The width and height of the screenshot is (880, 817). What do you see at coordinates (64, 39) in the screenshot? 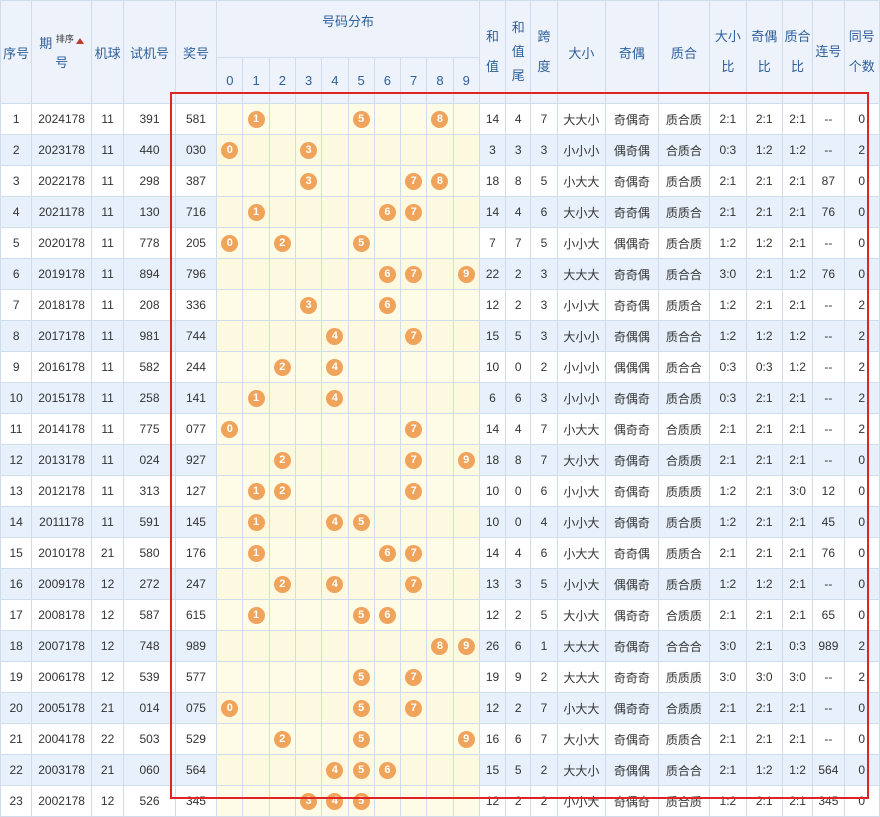
I see `sort-label: 排序` at bounding box center [64, 39].